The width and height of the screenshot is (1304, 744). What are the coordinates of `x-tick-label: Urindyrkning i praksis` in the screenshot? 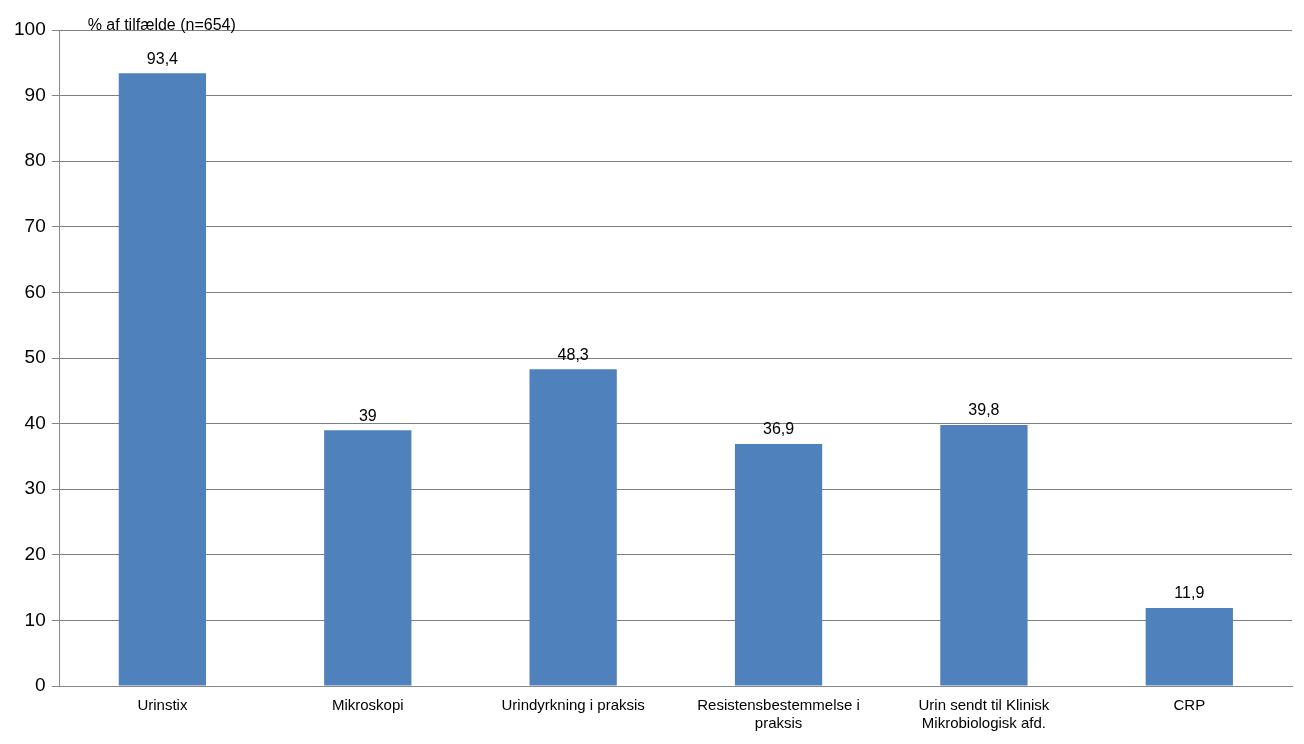 It's located at (573, 705).